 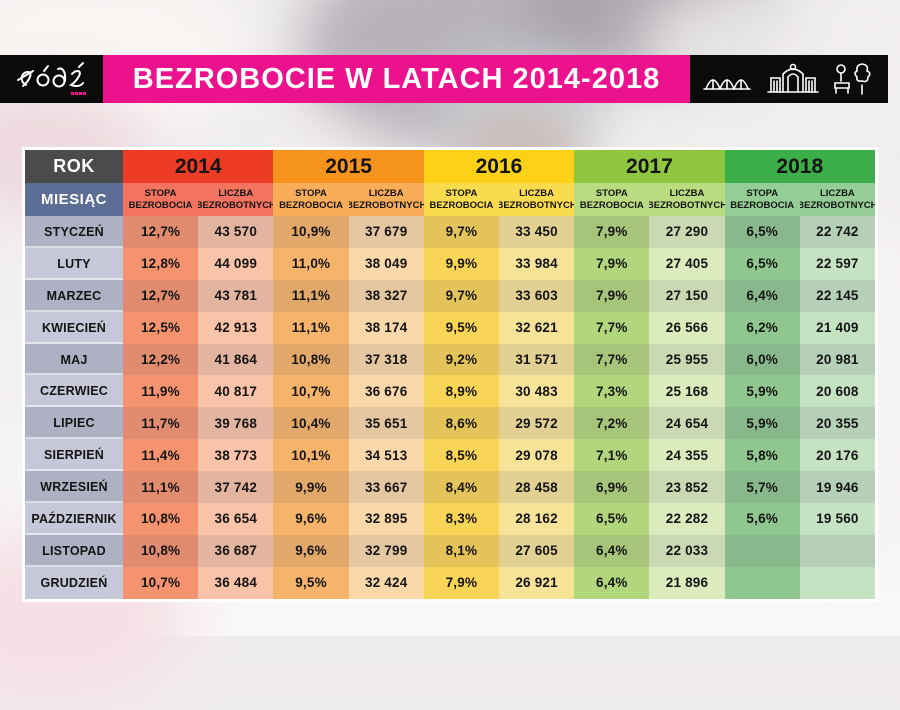 What do you see at coordinates (687, 423) in the screenshot?
I see `liczba-cell-2017: 24 654` at bounding box center [687, 423].